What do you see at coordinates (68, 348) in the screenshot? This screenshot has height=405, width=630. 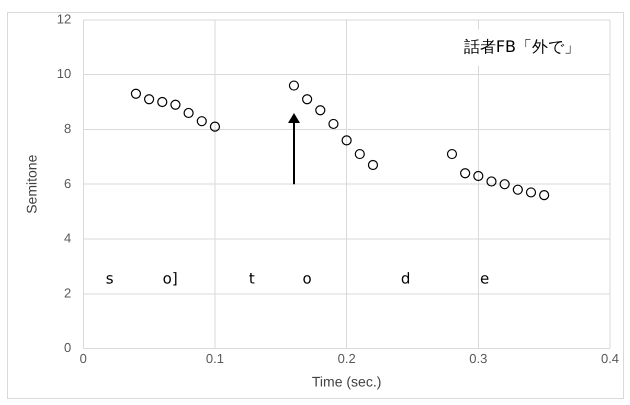 I see `y-tick-label: 0` at bounding box center [68, 348].